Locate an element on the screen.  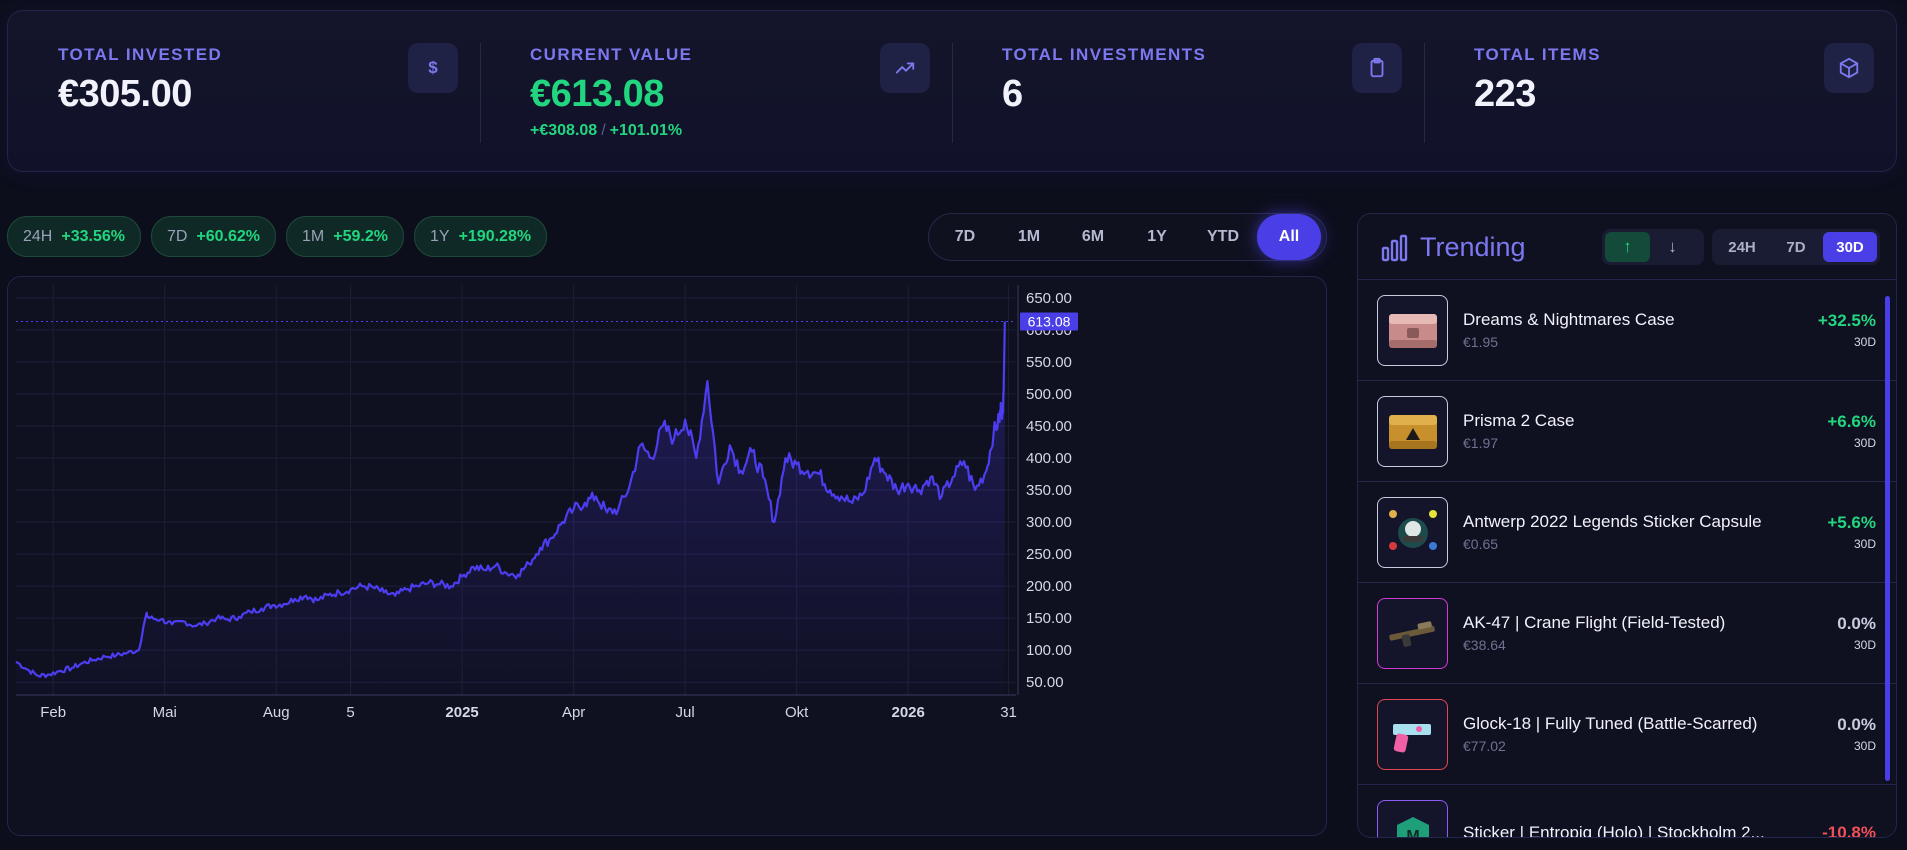
x-tick-label: 2025 is located at coordinates (461, 712).